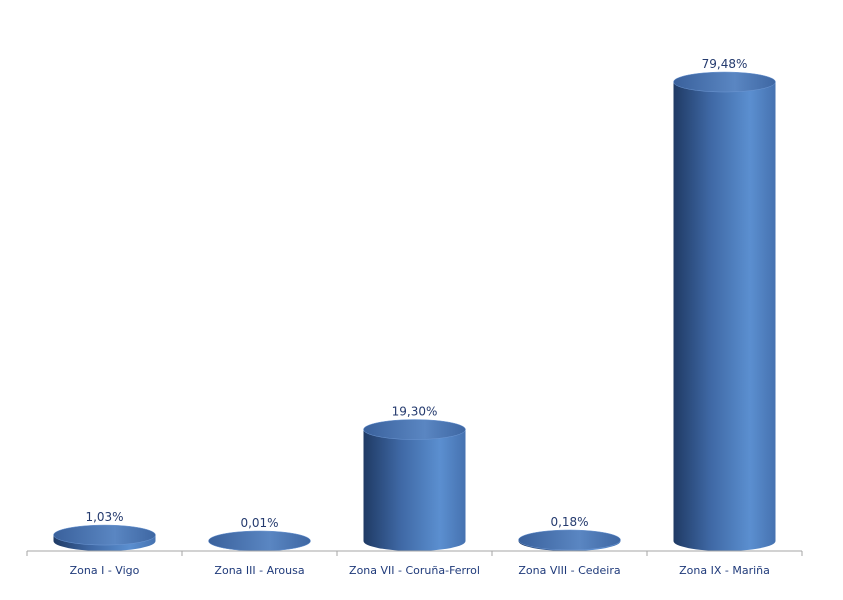 Image resolution: width=843 pixels, height=600 pixels. Describe the element at coordinates (569, 522) in the screenshot. I see `data-label: 0,18%` at that location.